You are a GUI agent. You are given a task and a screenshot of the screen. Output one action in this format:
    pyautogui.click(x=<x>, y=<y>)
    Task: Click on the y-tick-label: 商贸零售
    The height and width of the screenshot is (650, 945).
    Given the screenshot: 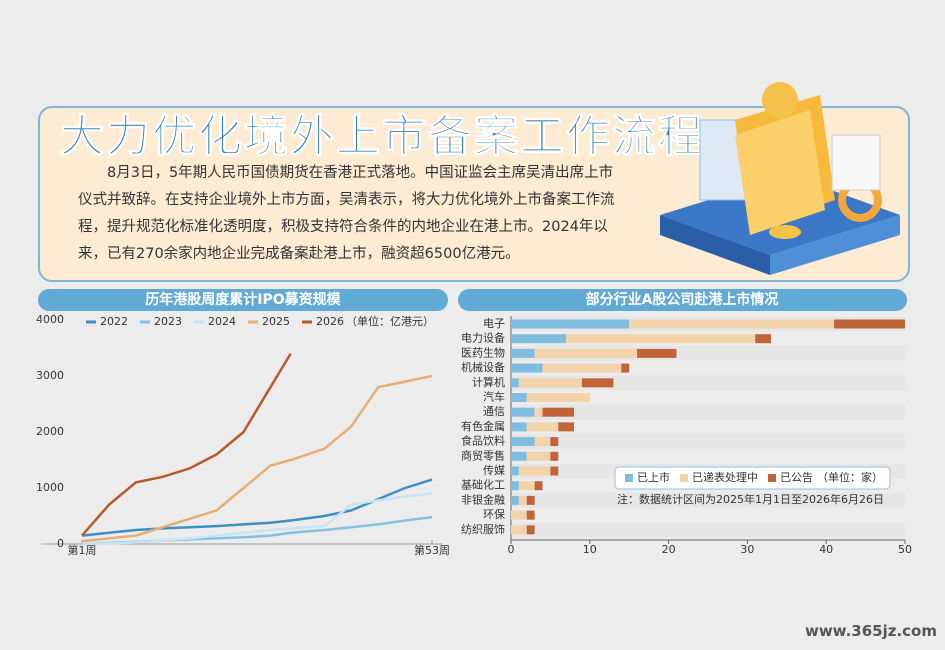 What is the action you would take?
    pyautogui.click(x=483, y=455)
    